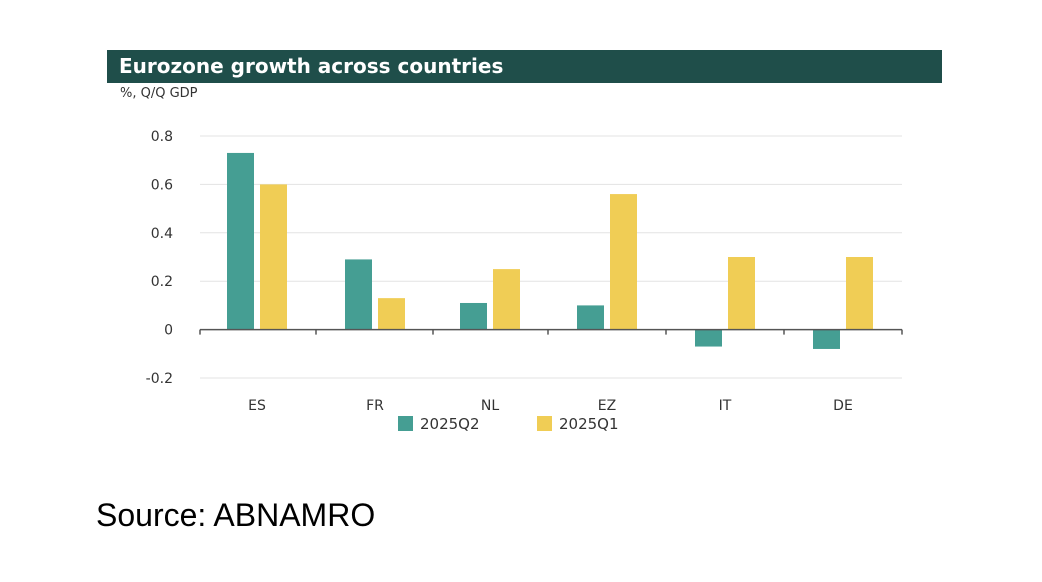 This screenshot has height=582, width=1042. I want to click on bar-2025q2-de, so click(826, 339).